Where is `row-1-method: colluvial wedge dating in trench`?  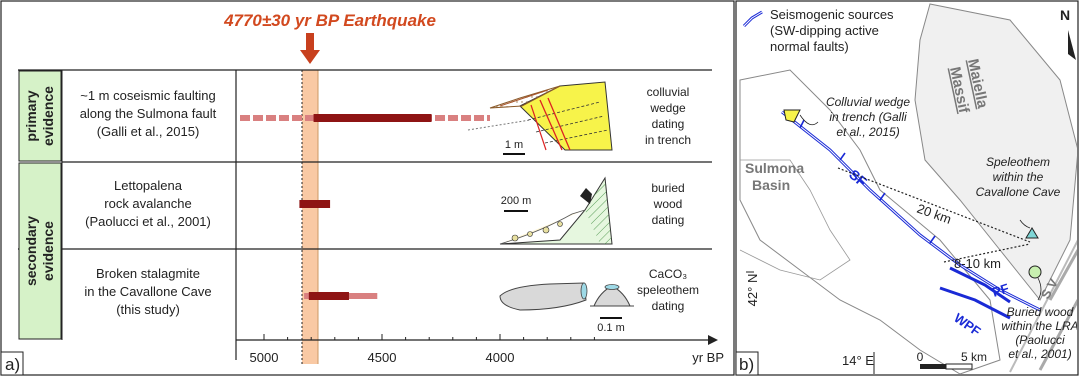 row-1-method: colluvial wedge dating in trench is located at coordinates (668, 116).